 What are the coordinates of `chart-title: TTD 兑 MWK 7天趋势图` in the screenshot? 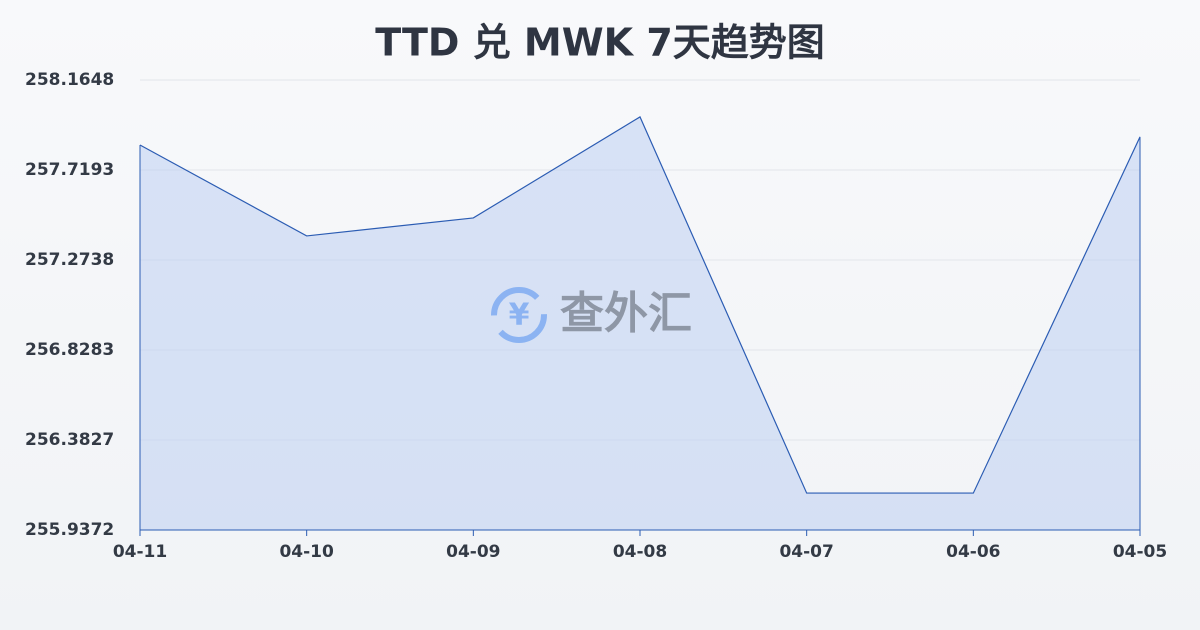 It's located at (600, 43).